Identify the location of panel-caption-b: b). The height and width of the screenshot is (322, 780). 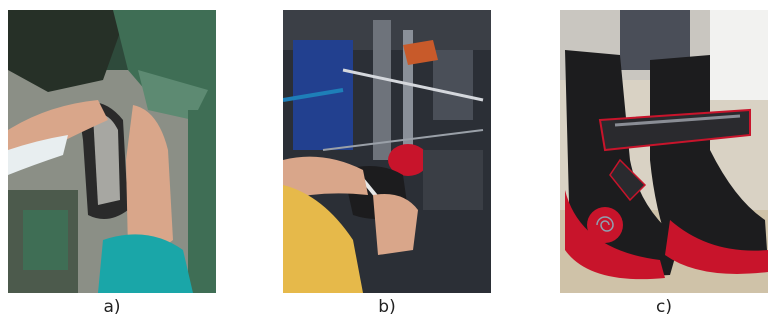
(387, 307).